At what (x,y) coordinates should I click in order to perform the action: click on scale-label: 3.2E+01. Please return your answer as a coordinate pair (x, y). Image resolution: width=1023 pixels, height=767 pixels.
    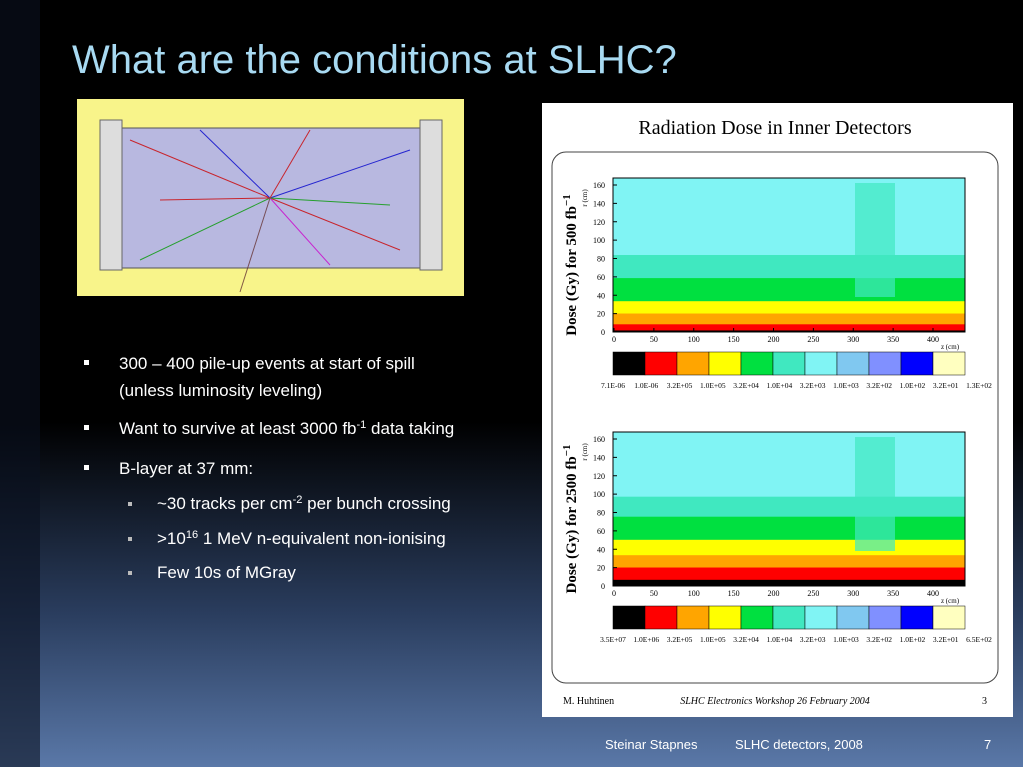
    Looking at the image, I should click on (946, 639).